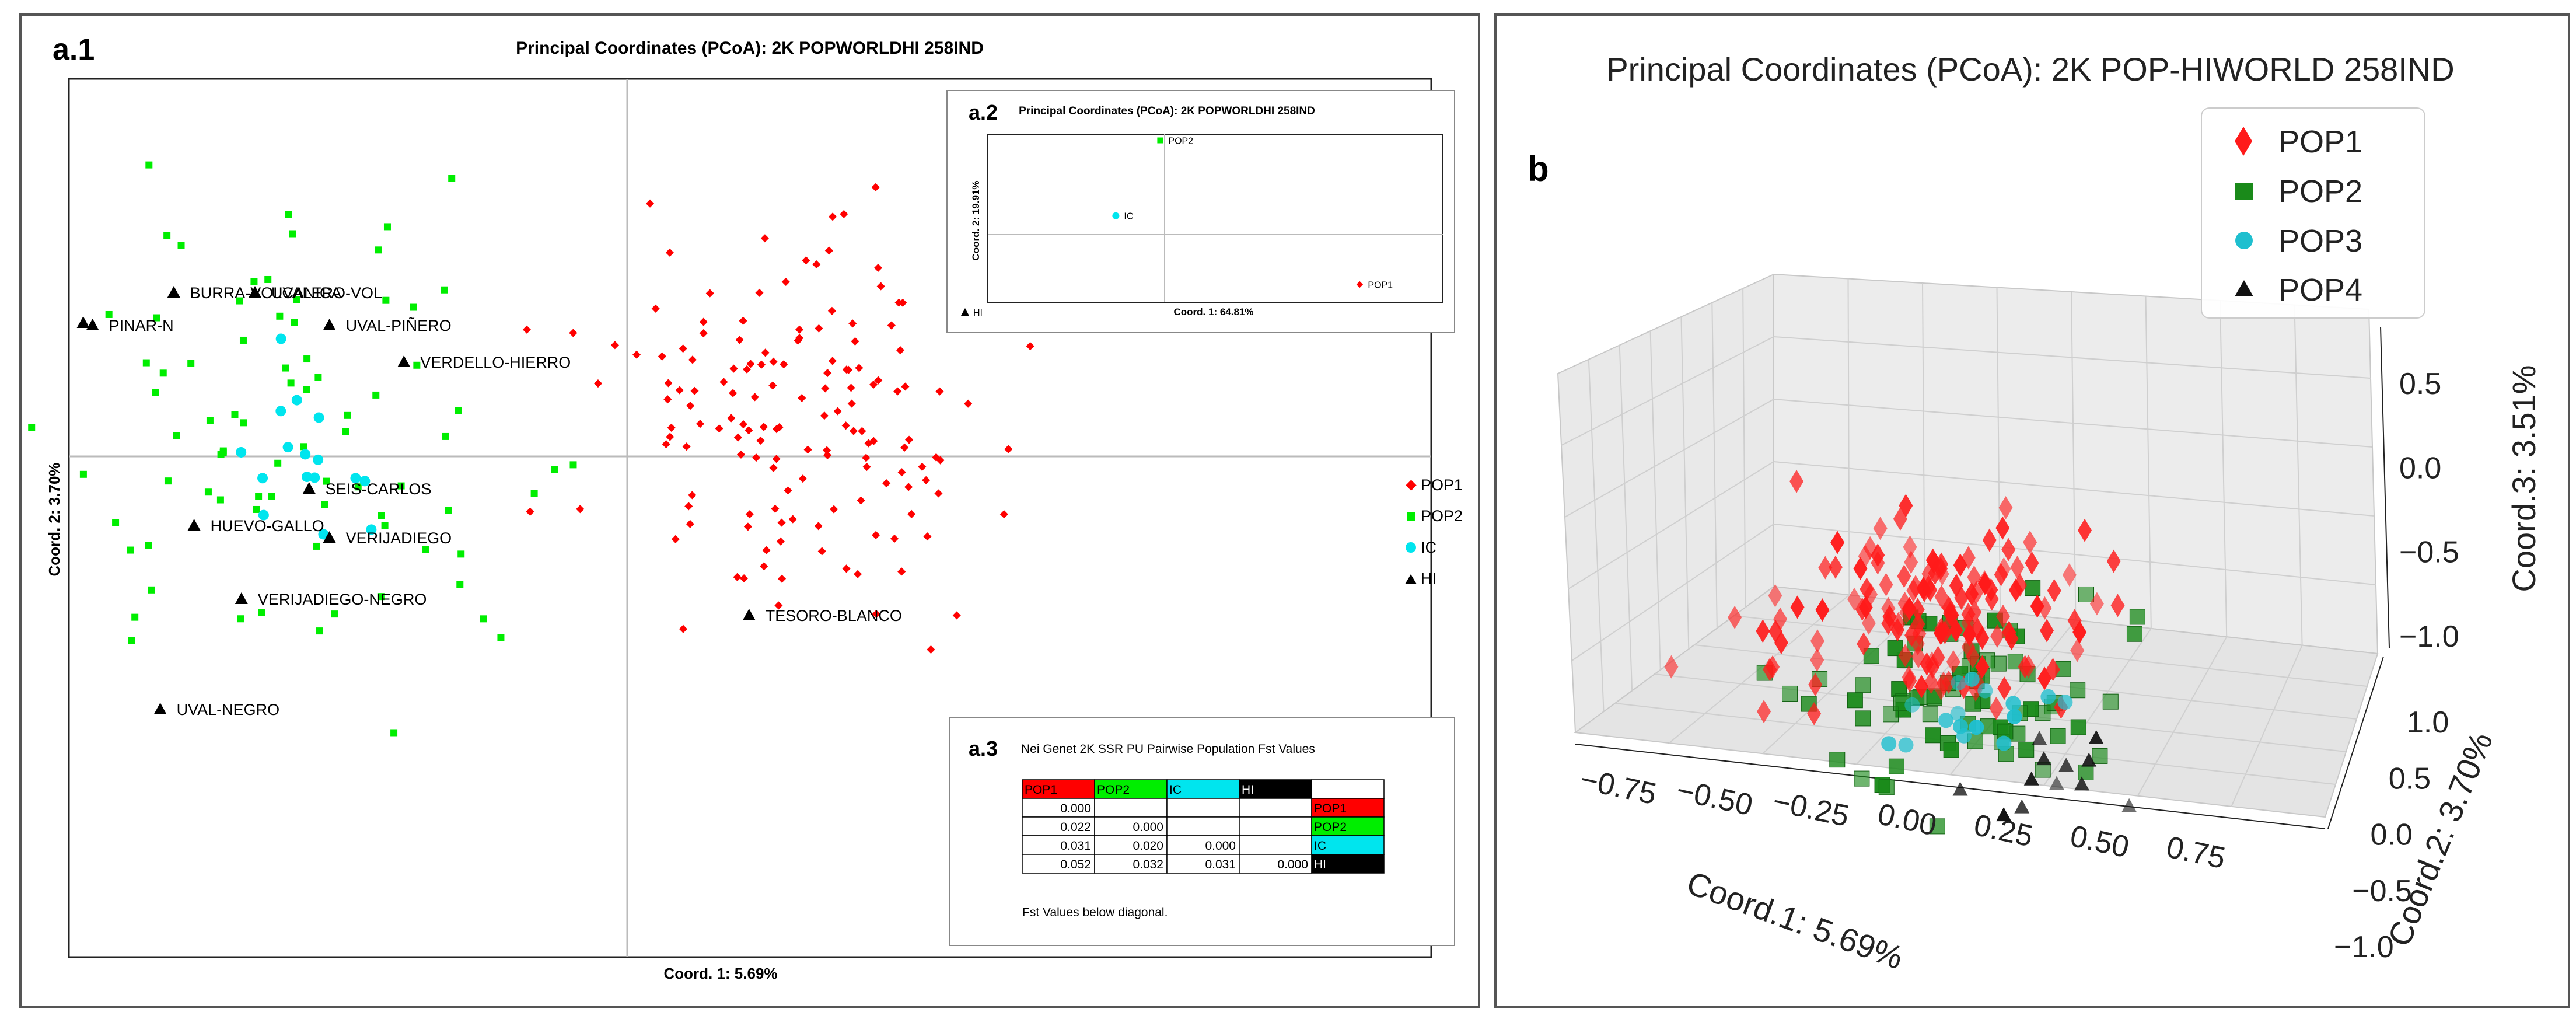  What do you see at coordinates (1075, 828) in the screenshot?
I see `fst-value: 0.022` at bounding box center [1075, 828].